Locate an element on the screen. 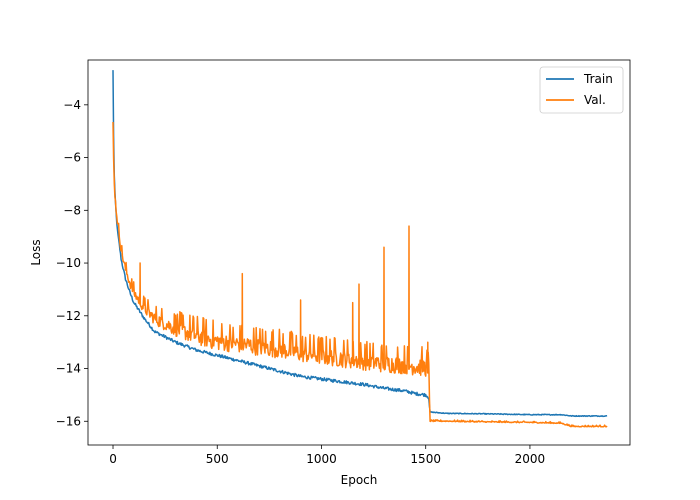 The width and height of the screenshot is (700, 500). x-tick-label: 1000 is located at coordinates (321, 459).